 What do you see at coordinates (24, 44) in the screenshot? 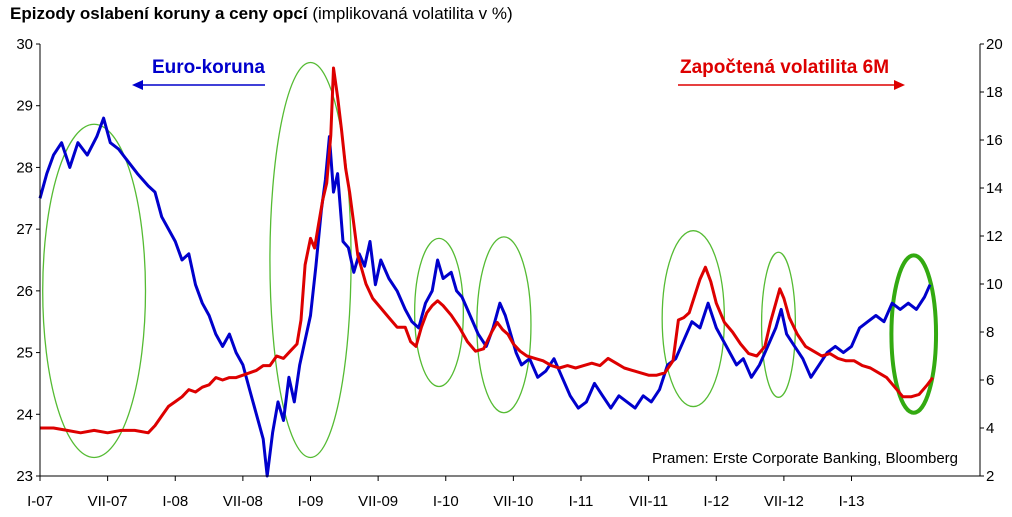
I see `y-left-tick-label: 30` at bounding box center [24, 44].